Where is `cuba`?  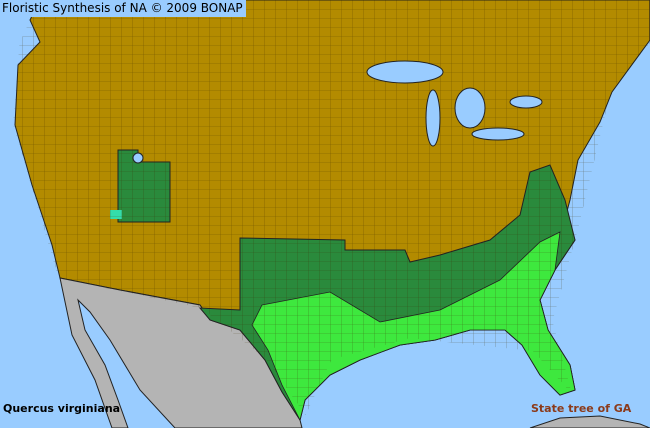
cuba is located at coordinates (589, 421).